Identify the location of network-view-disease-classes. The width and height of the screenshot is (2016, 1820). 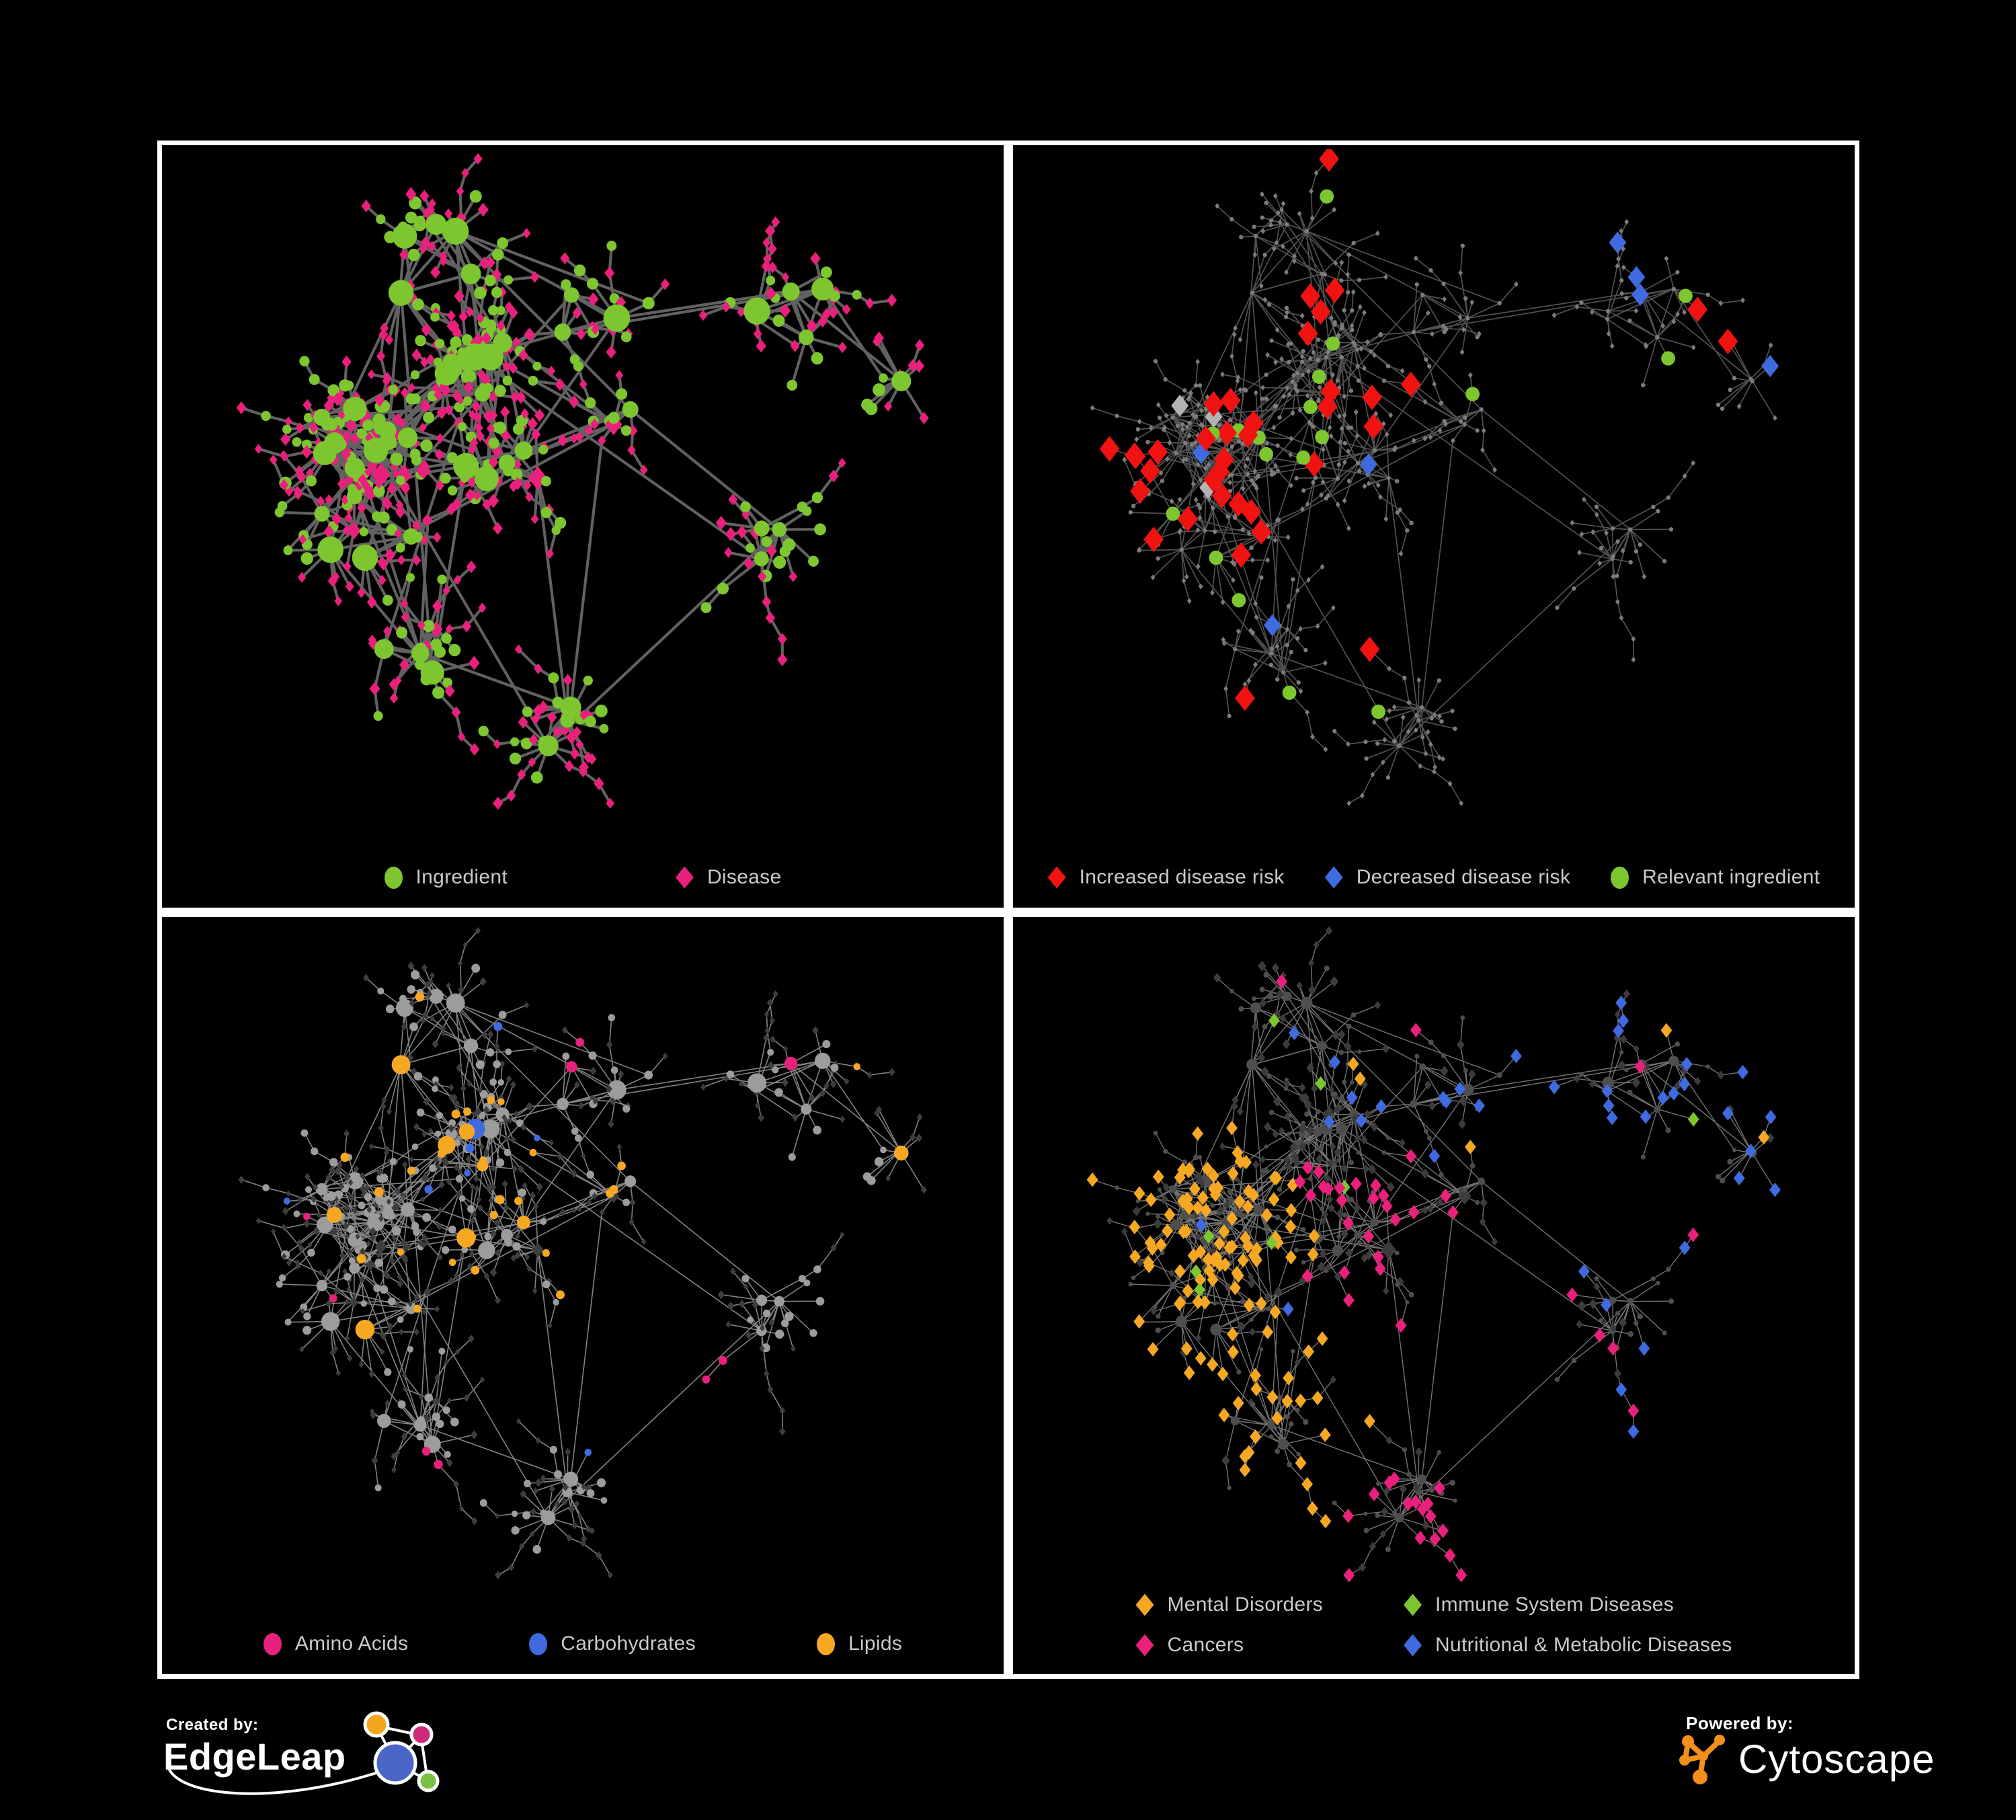
(1433, 1254).